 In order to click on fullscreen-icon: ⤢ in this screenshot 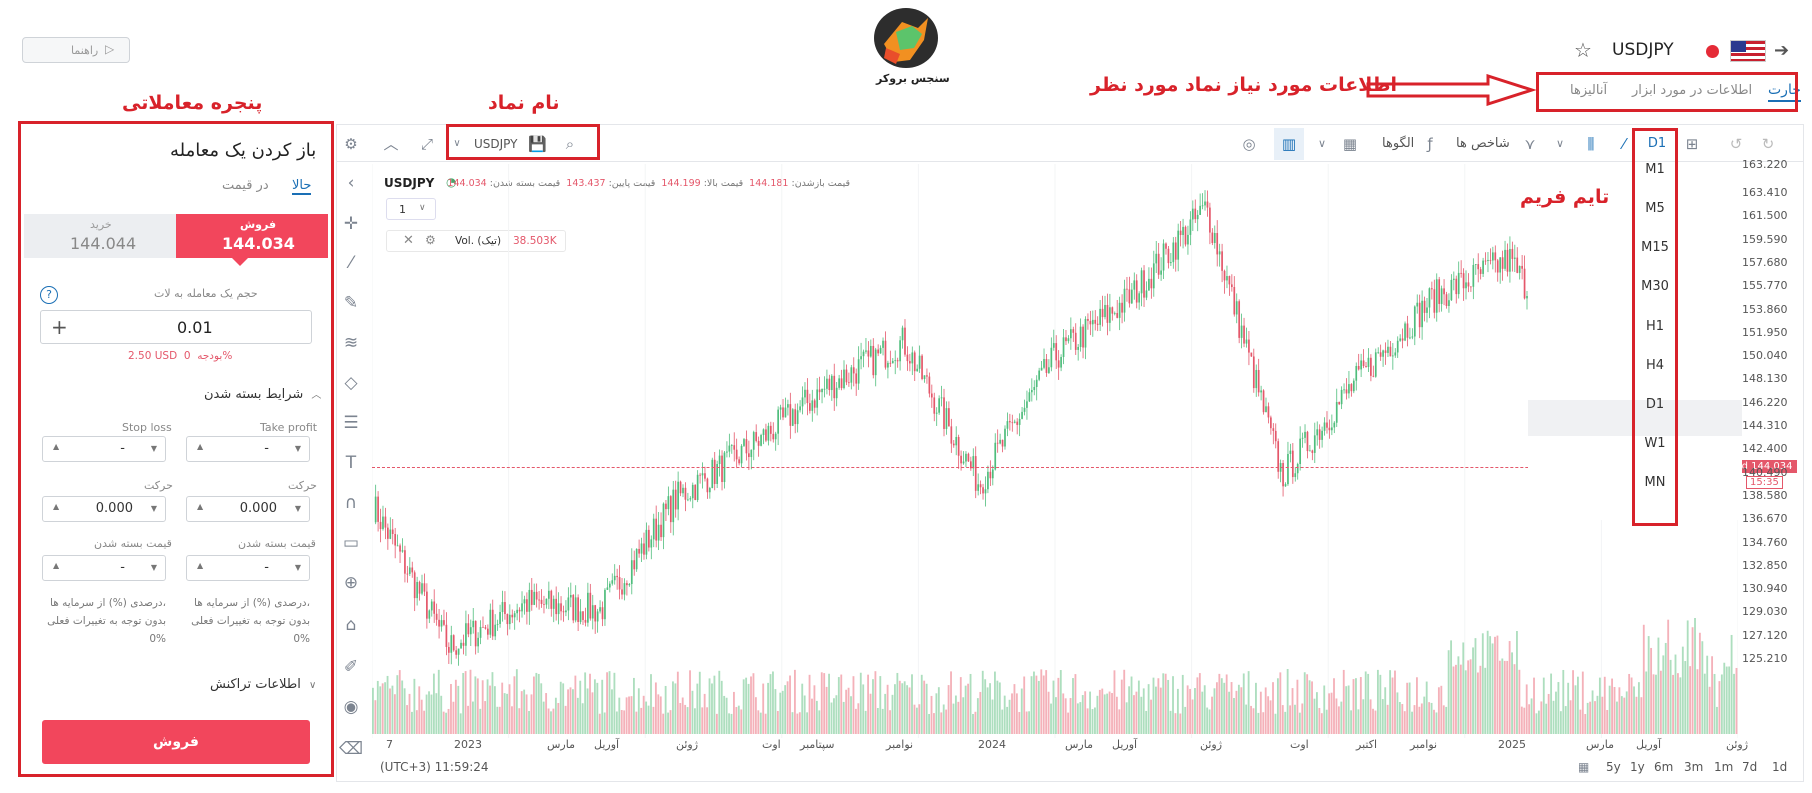, I will do `click(426, 144)`.